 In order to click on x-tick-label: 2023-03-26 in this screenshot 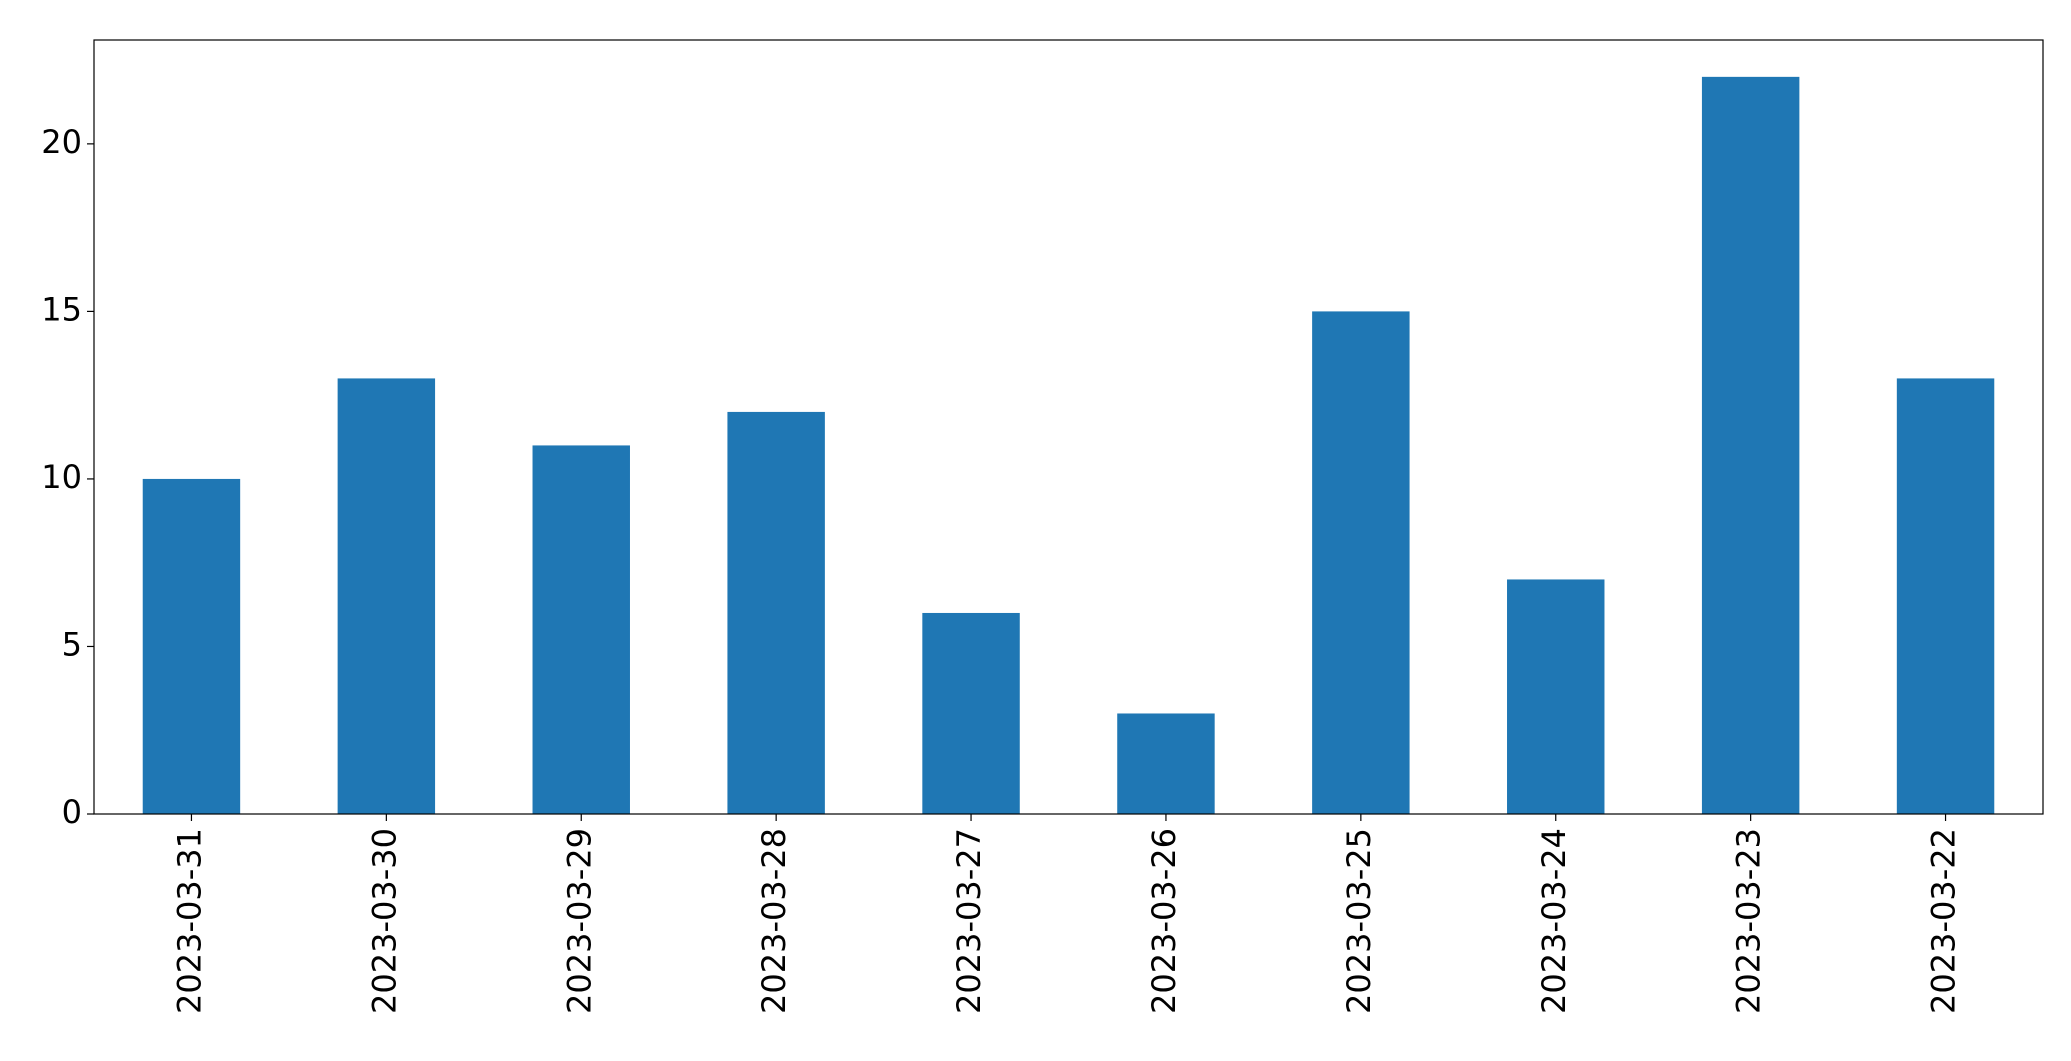, I will do `click(1164, 921)`.